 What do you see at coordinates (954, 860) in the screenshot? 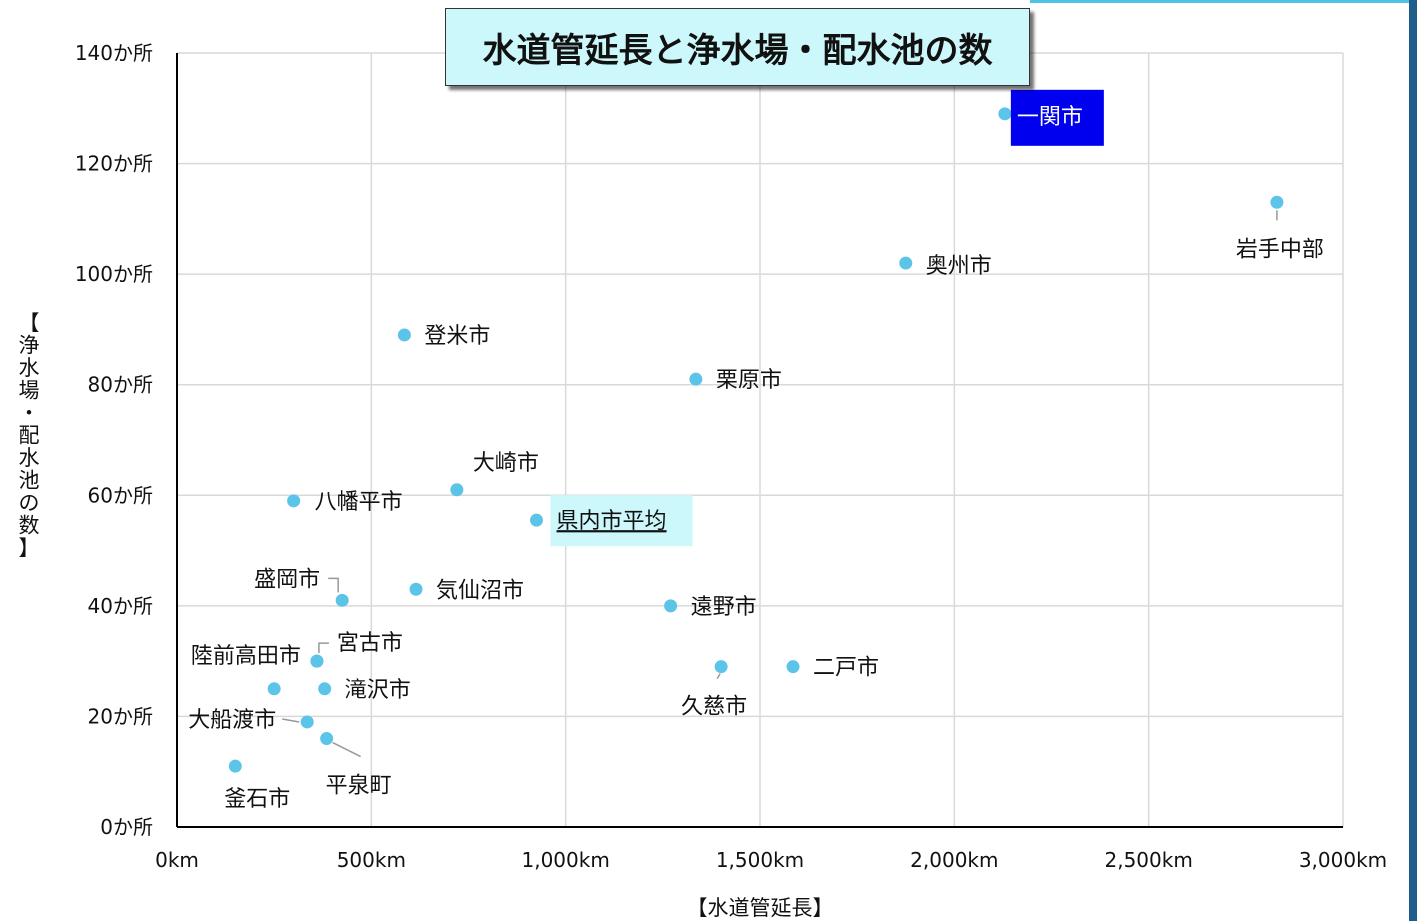
I see `x-tick-label: 2,000km` at bounding box center [954, 860].